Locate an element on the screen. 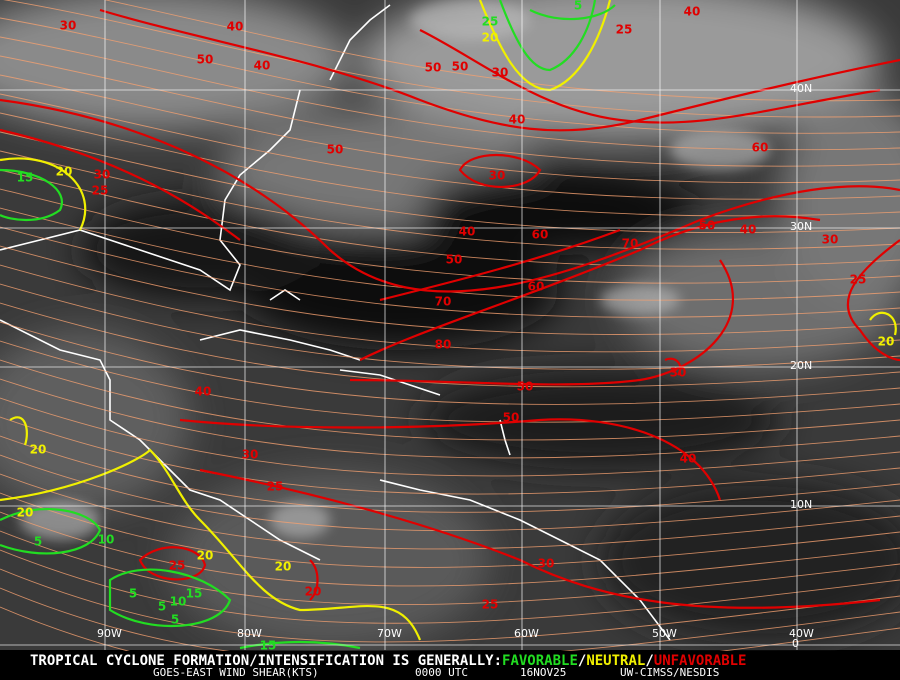 Image resolution: width=900 pixels, height=680 pixels. lon-label: 80W is located at coordinates (249, 633).